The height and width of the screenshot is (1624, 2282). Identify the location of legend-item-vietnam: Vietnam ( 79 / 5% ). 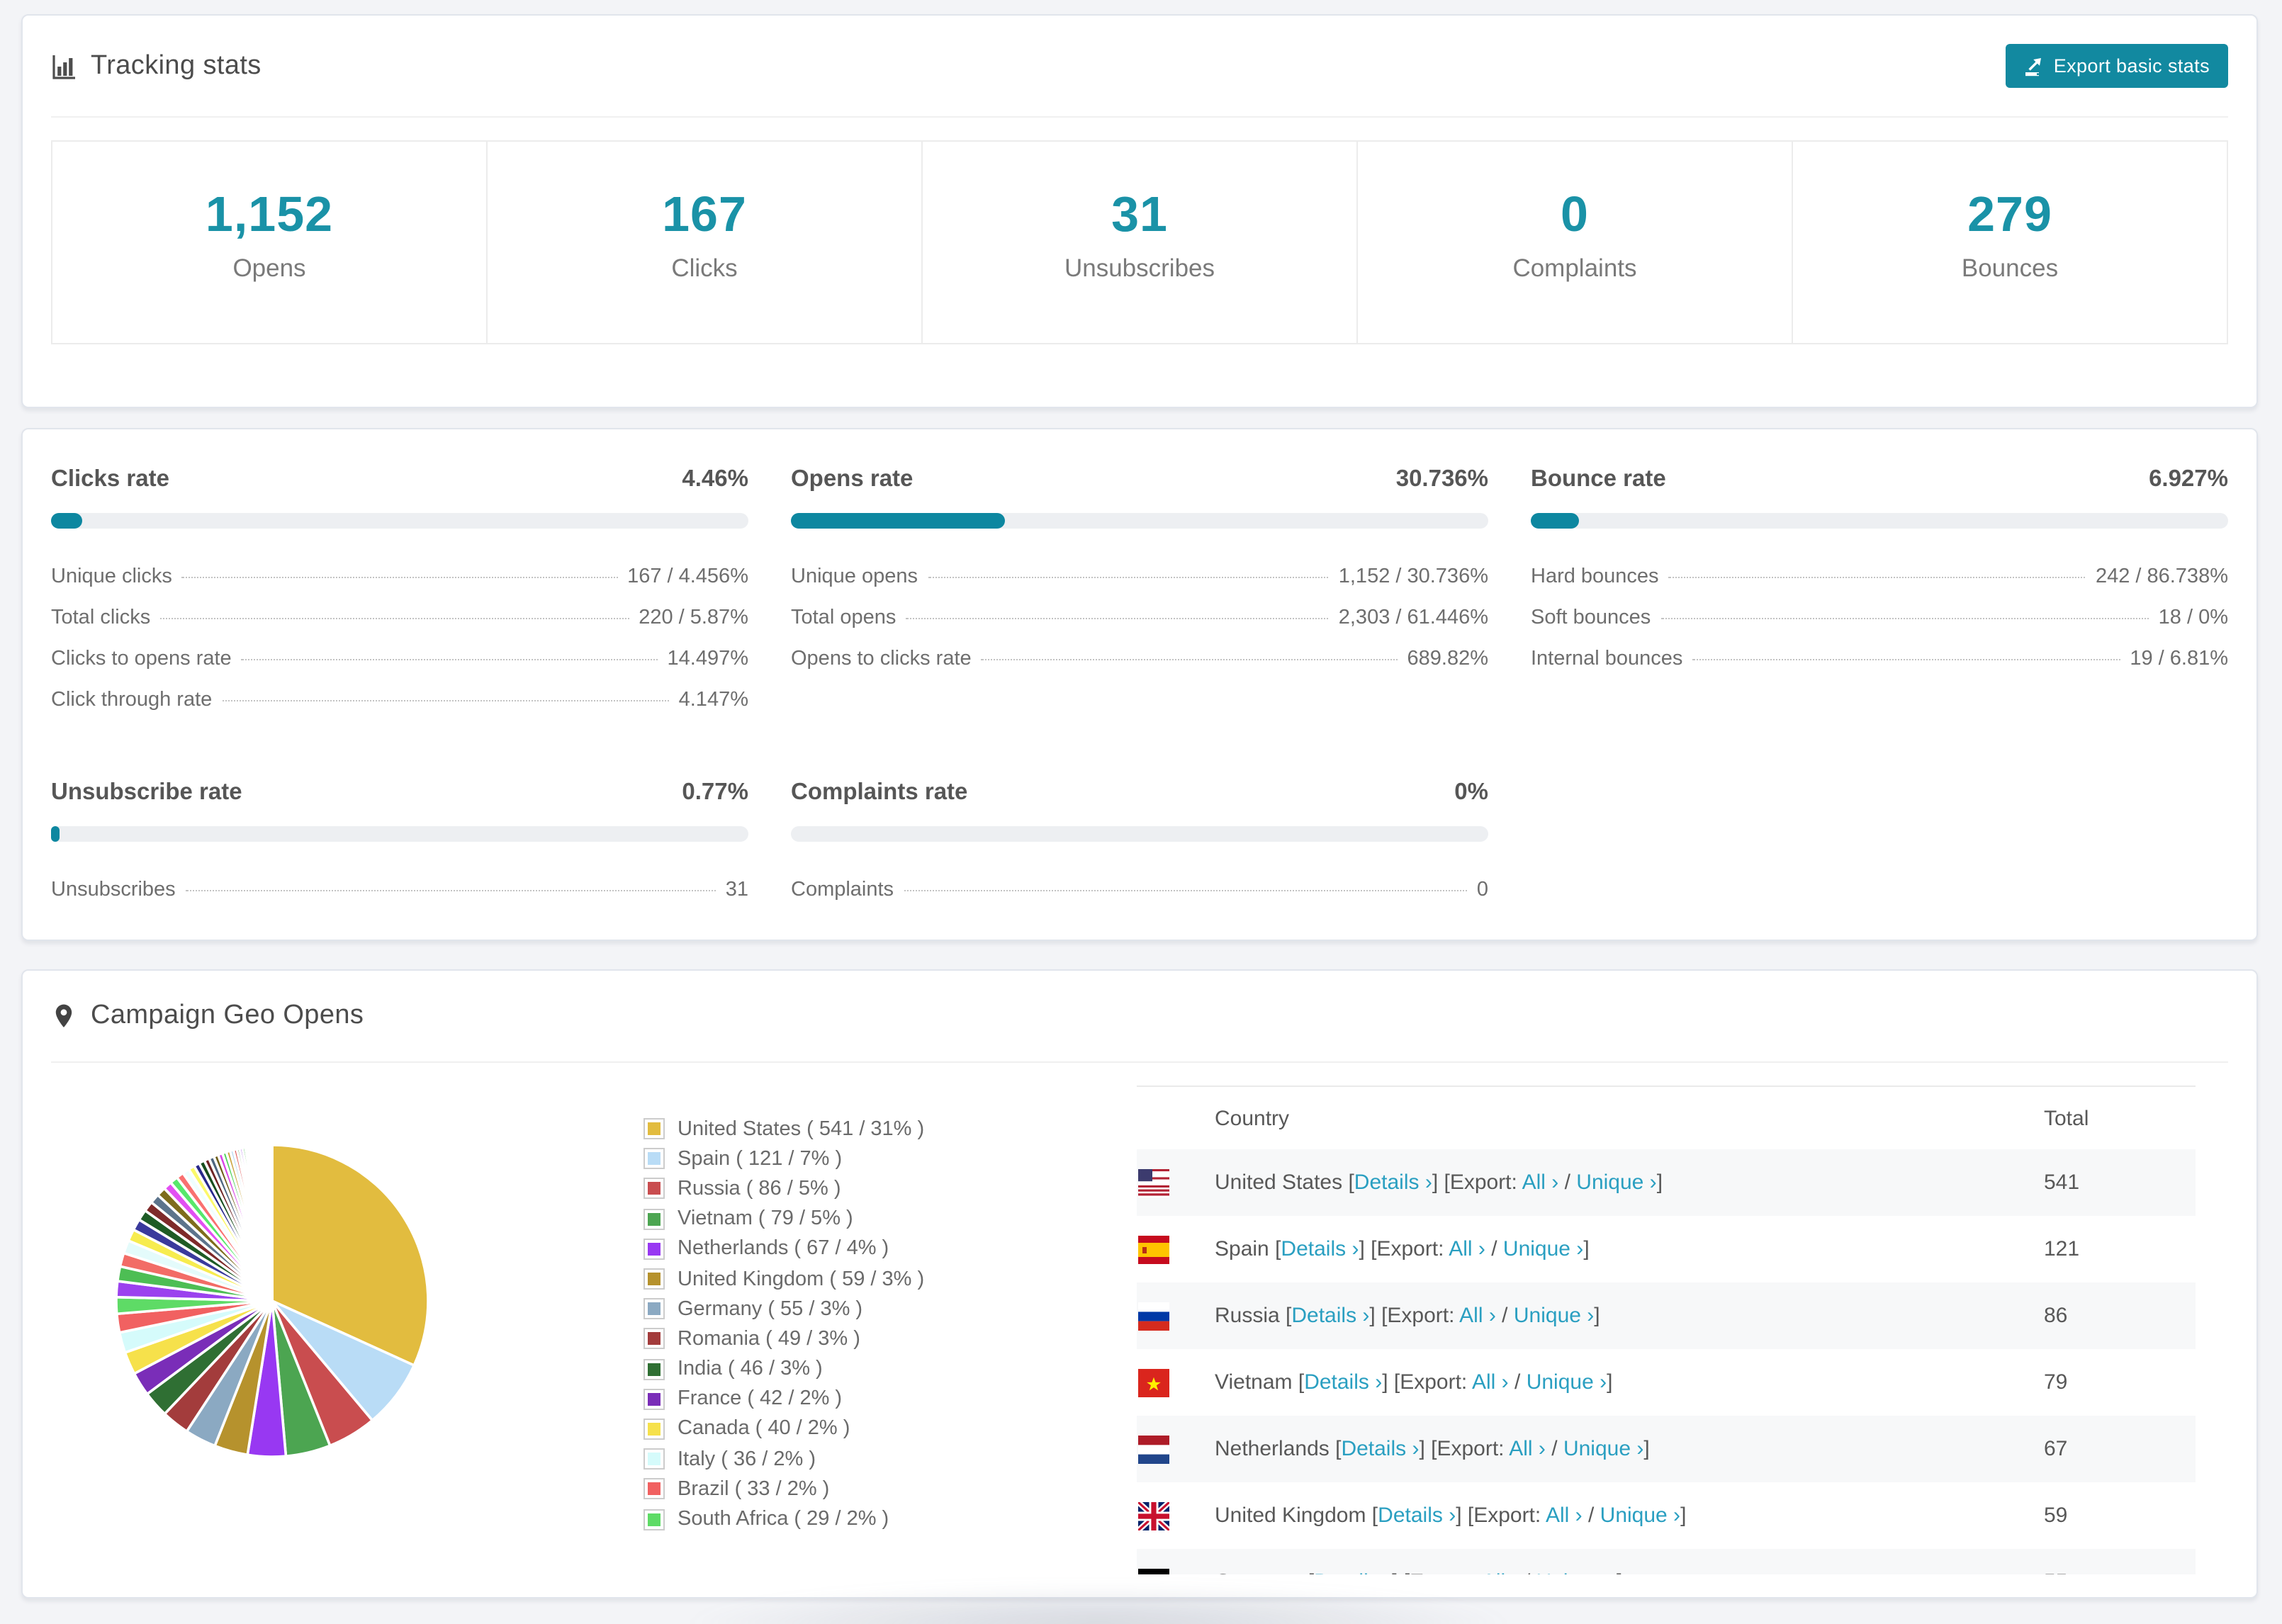
(783, 1219).